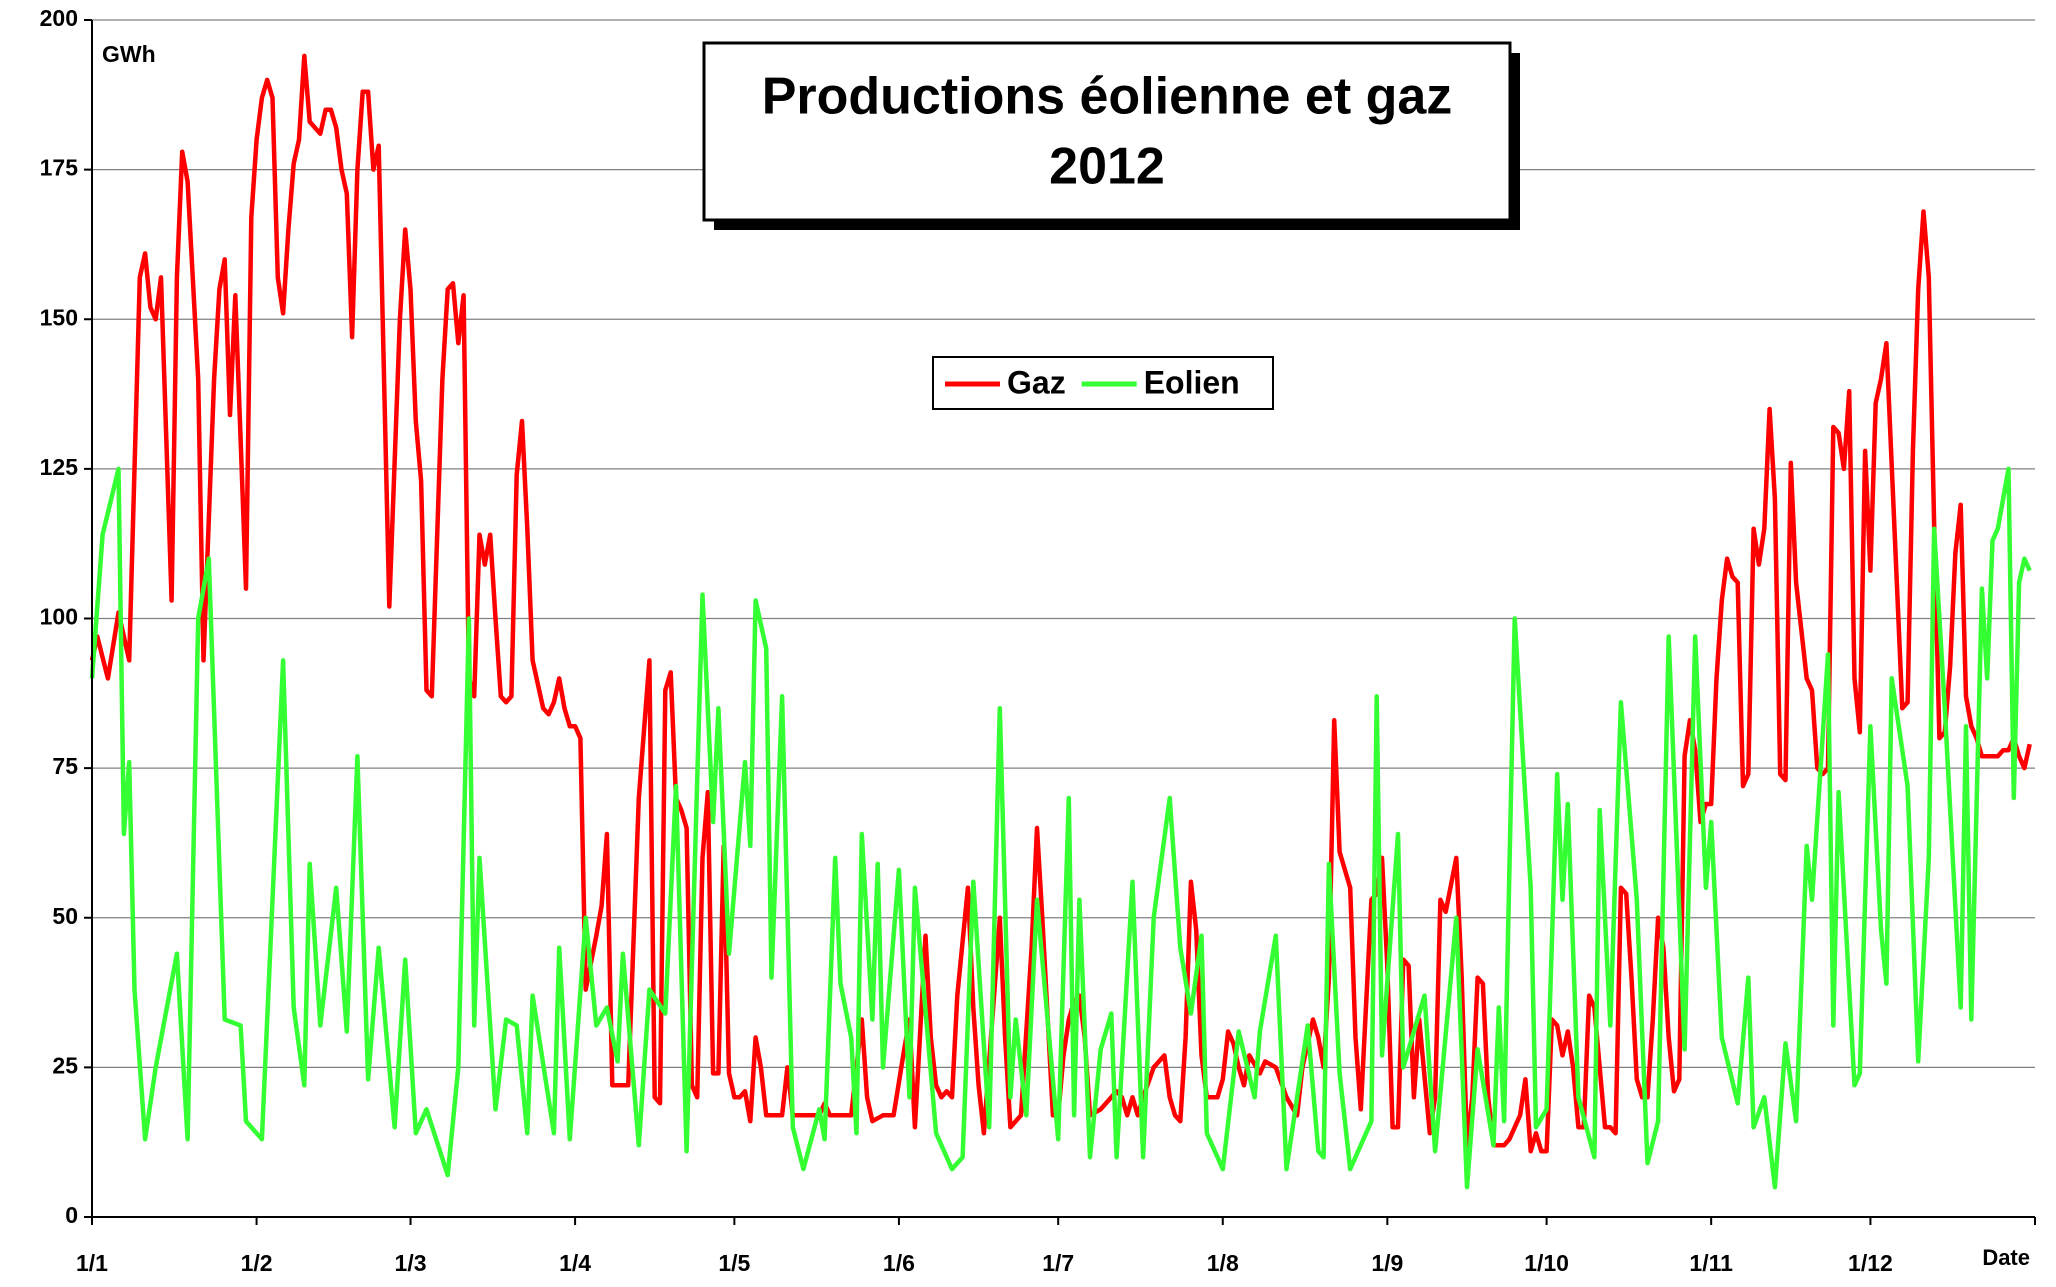 This screenshot has height=1287, width=2056. I want to click on y-tick-label: 175, so click(59, 168).